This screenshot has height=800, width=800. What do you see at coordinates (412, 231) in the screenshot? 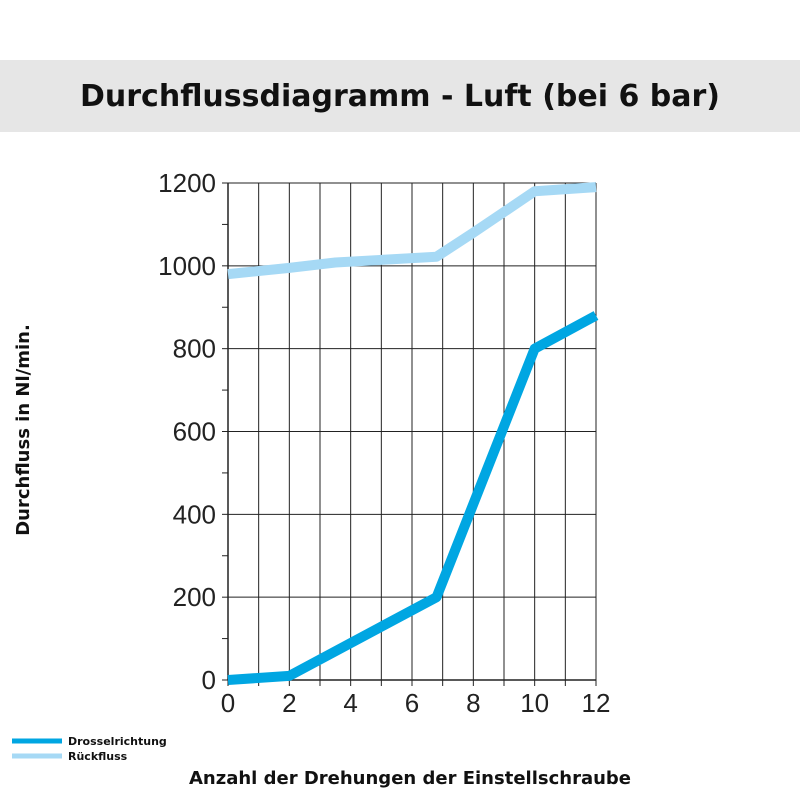
I see `series-line-rueckfluss` at bounding box center [412, 231].